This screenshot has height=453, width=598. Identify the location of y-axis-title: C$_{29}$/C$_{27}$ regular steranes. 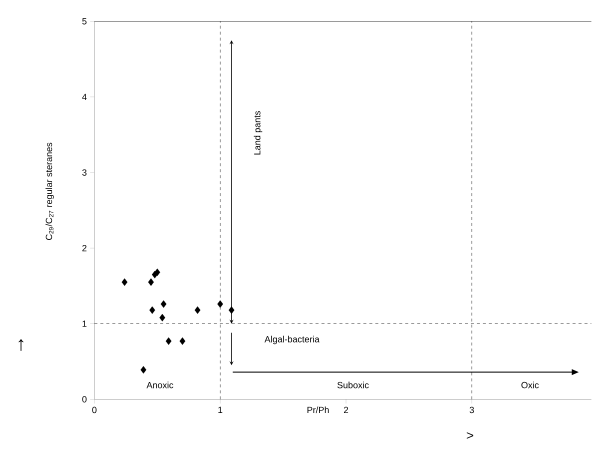
(50, 191).